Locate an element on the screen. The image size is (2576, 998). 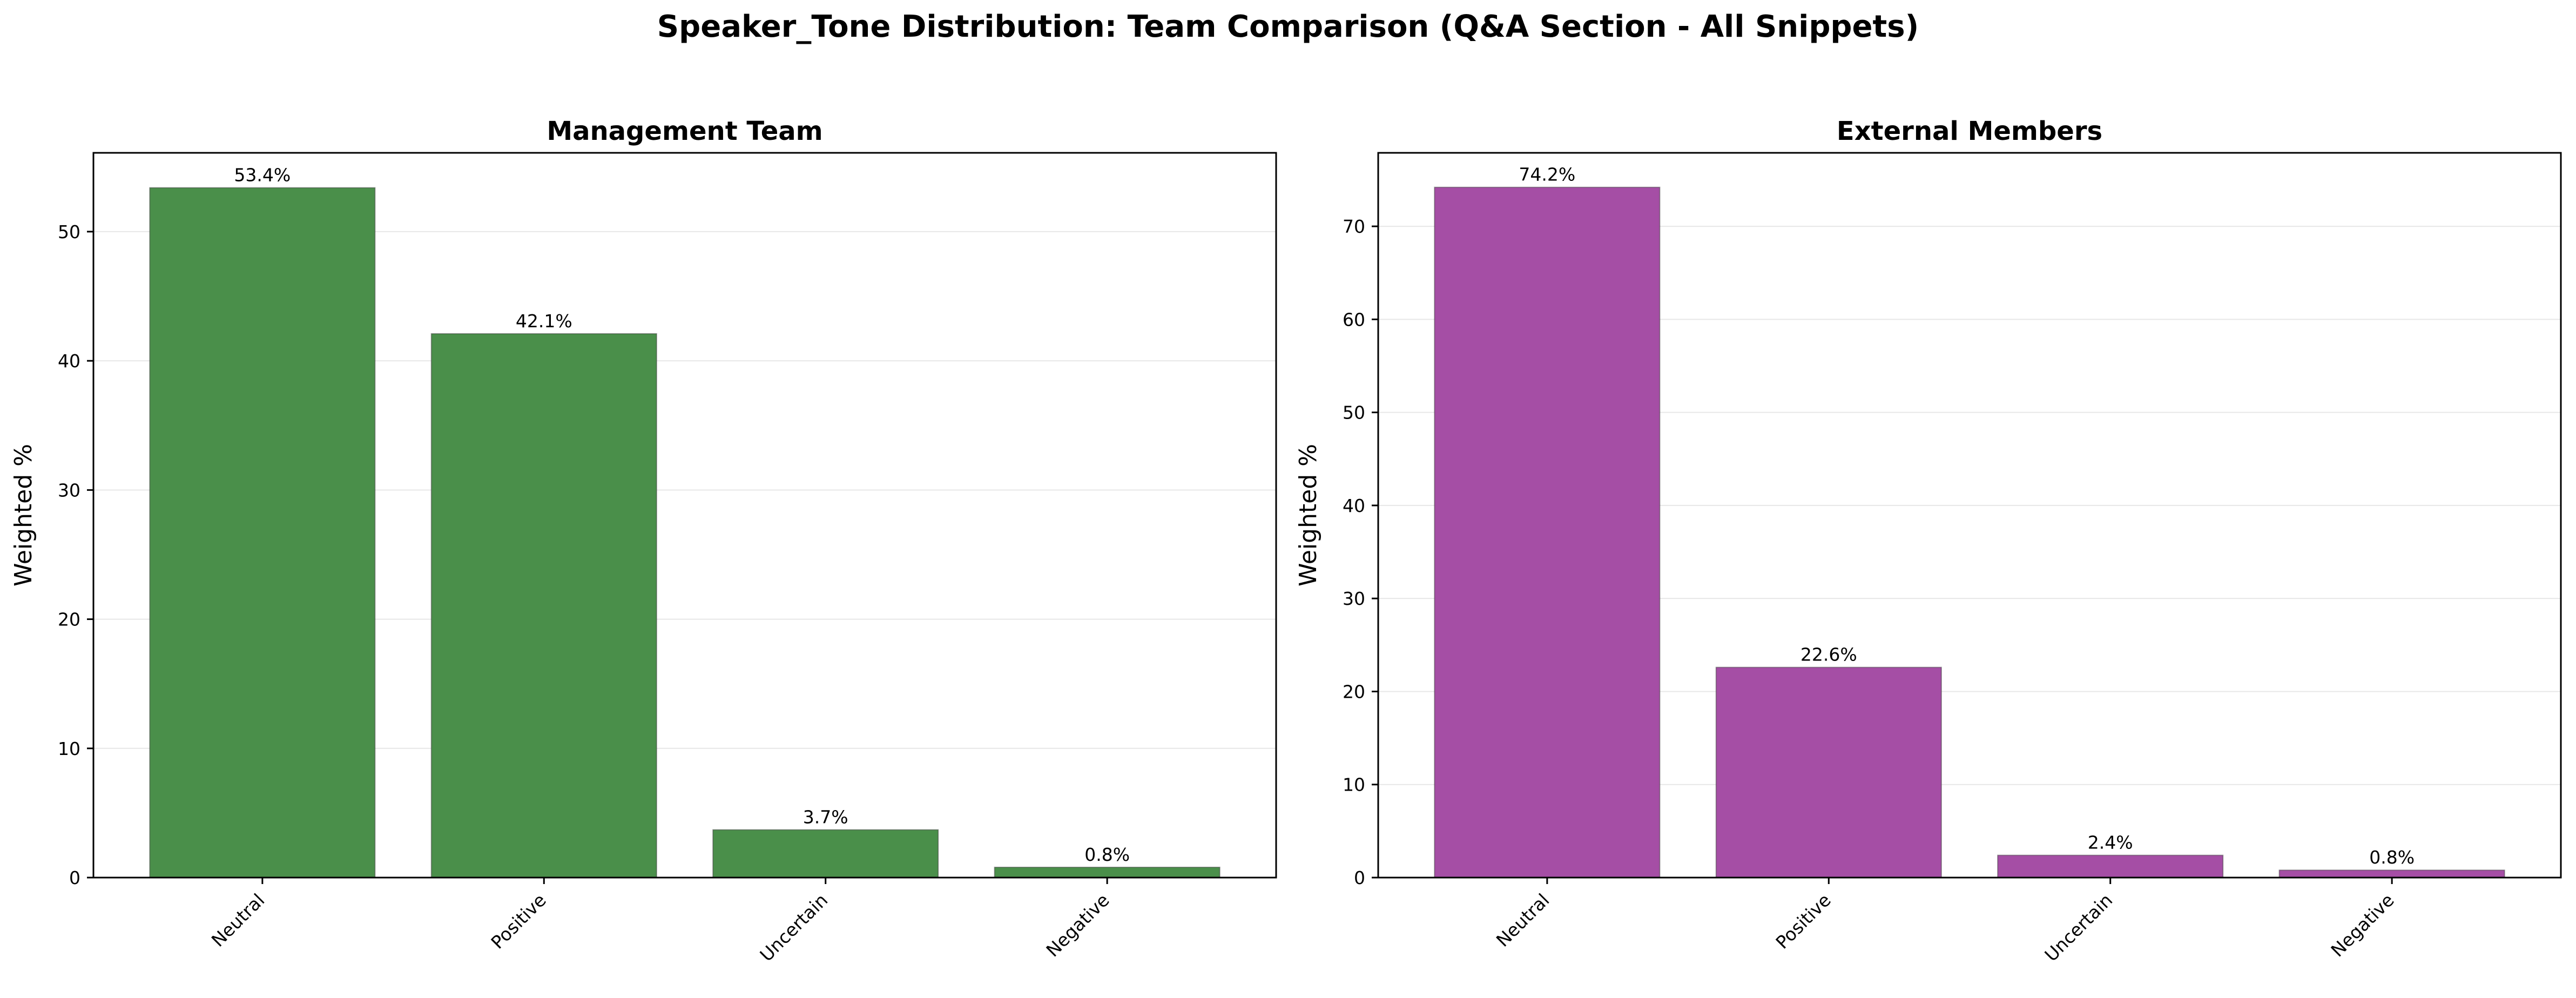
y-tick-label: 60 is located at coordinates (1354, 319).